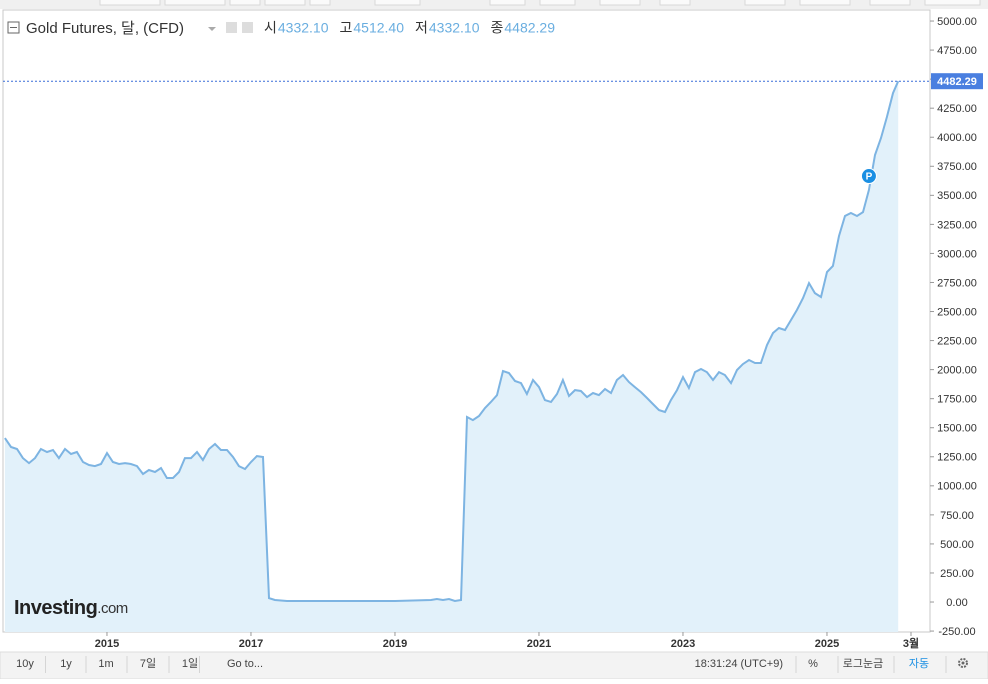 The image size is (988, 684). Describe the element at coordinates (105, 28) in the screenshot. I see `chart-title: Gold Futures, 달, (CFD)` at that location.